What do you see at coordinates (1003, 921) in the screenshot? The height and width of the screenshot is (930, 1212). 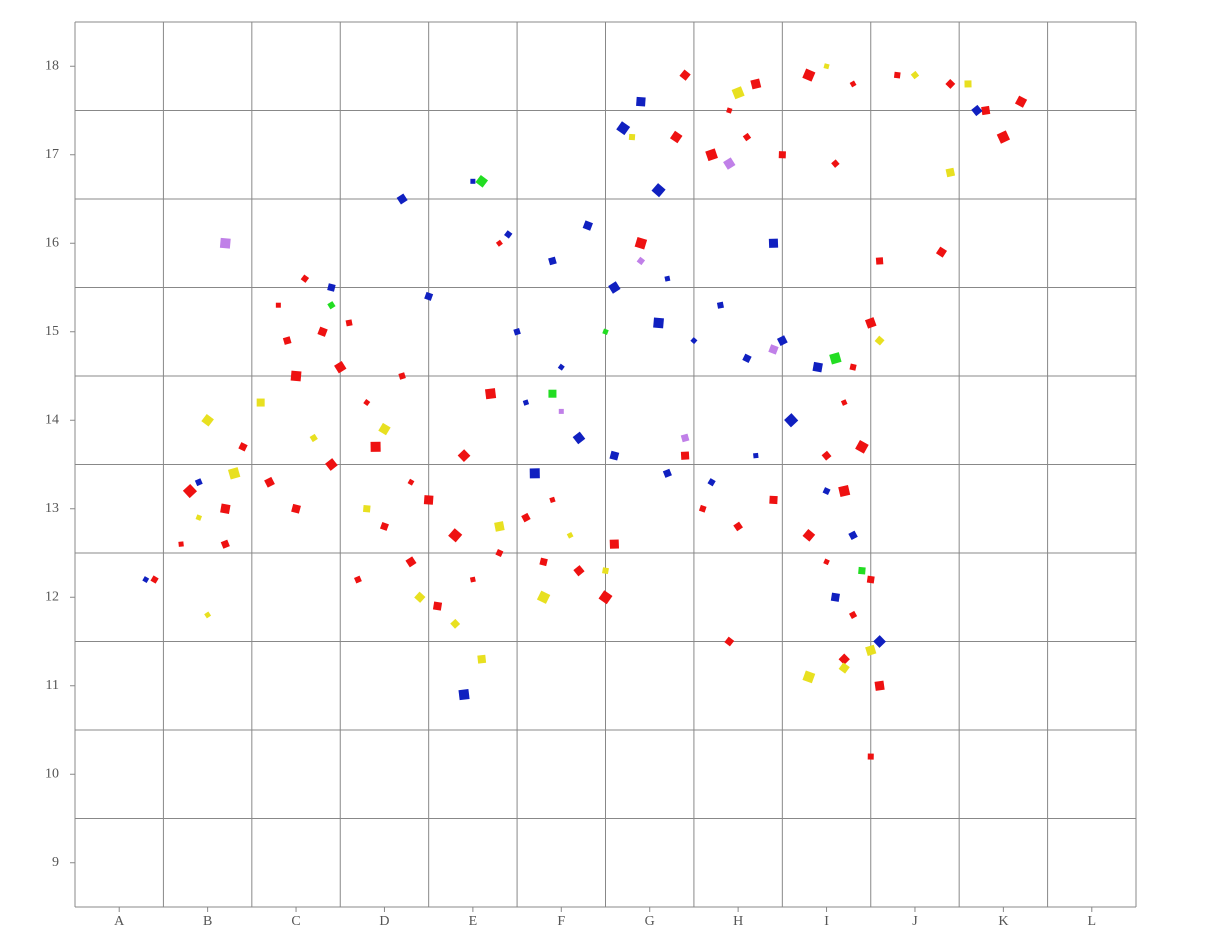 I see `x-tick-label: K` at bounding box center [1003, 921].